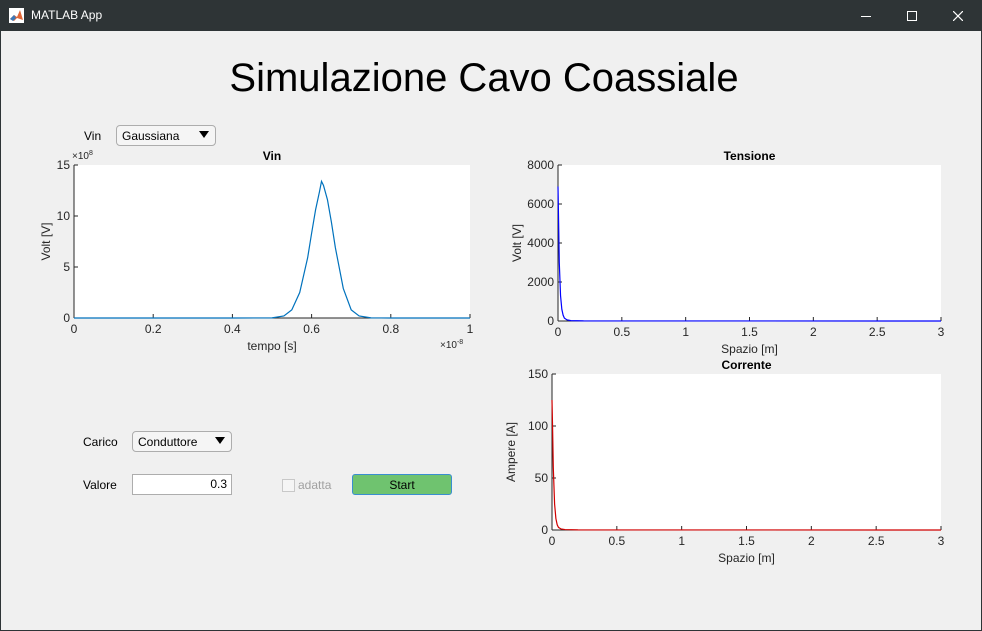 This screenshot has height=631, width=982. Describe the element at coordinates (876, 541) in the screenshot. I see `corrente-x-tick-label: 2.5` at that location.